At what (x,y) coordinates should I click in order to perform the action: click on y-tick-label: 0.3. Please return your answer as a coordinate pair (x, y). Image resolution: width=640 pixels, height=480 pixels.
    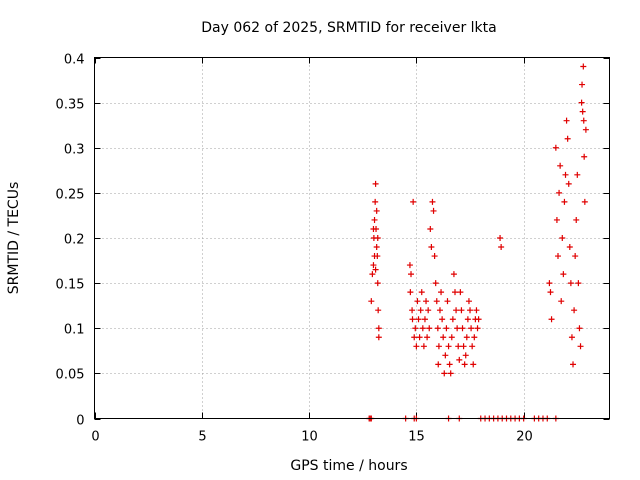
    Looking at the image, I should click on (74, 150).